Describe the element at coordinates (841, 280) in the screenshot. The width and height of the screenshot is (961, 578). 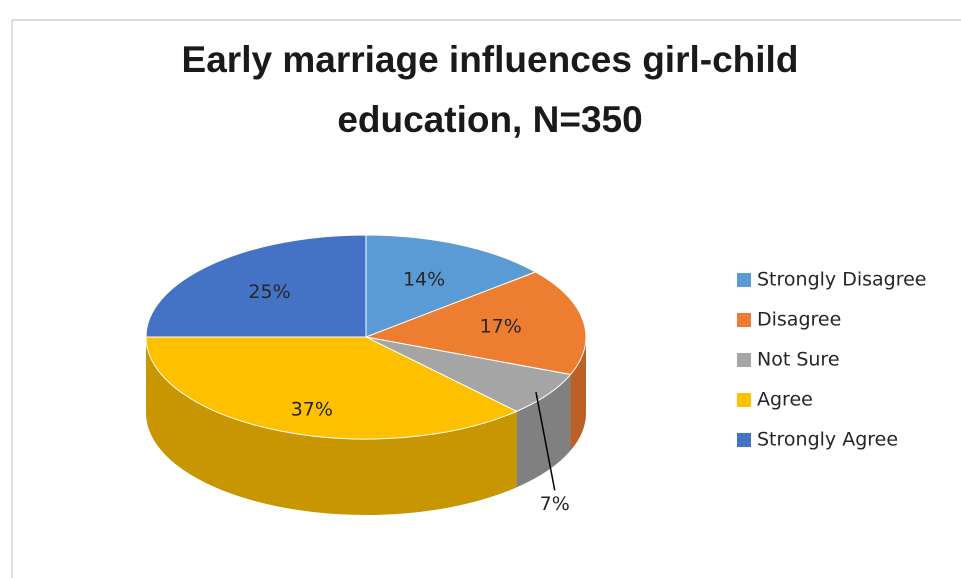
I see `legend-label: Strongly Disagree` at that location.